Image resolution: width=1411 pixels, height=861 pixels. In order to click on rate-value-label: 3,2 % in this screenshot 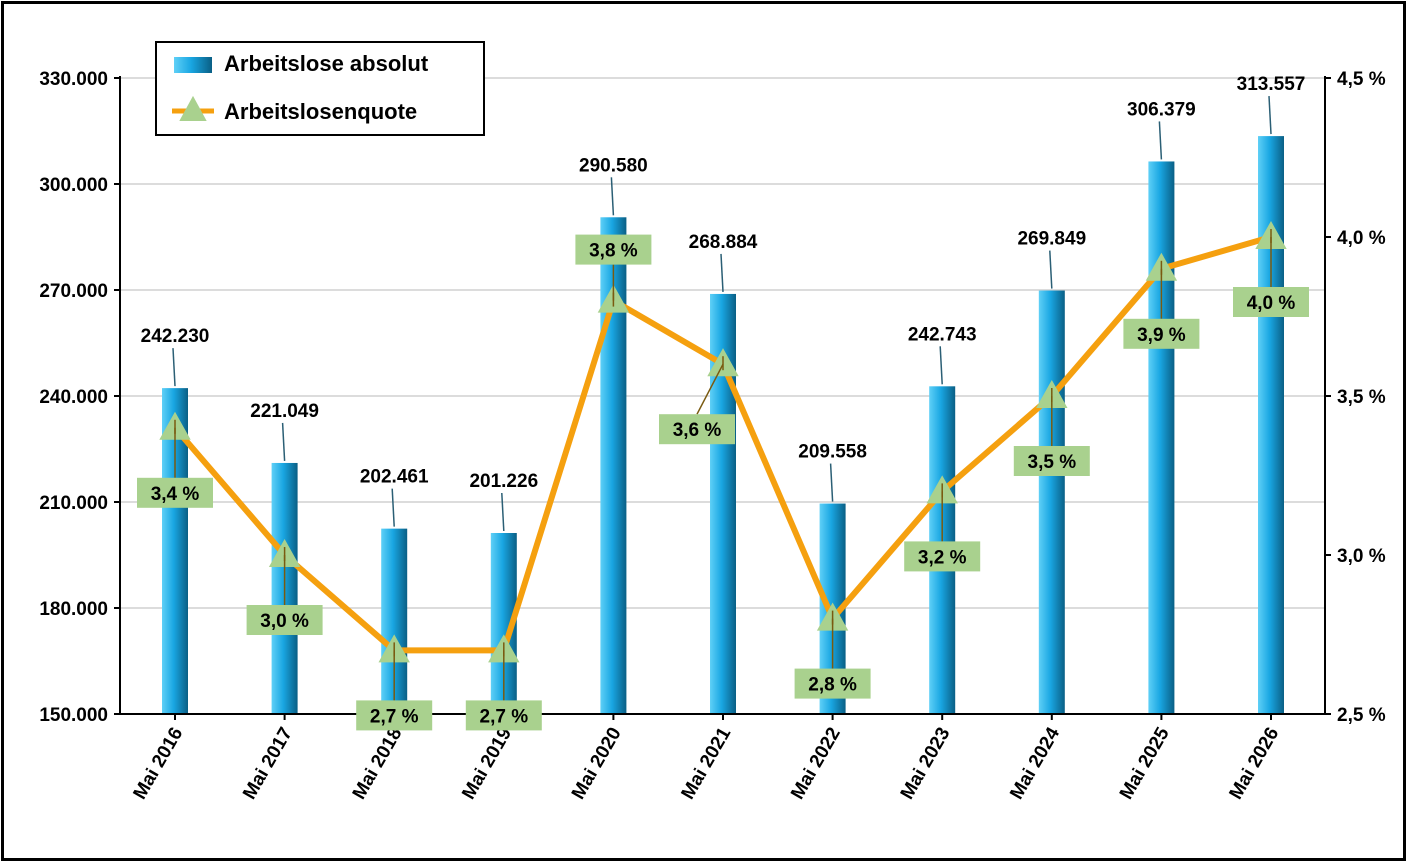, I will do `click(942, 557)`.